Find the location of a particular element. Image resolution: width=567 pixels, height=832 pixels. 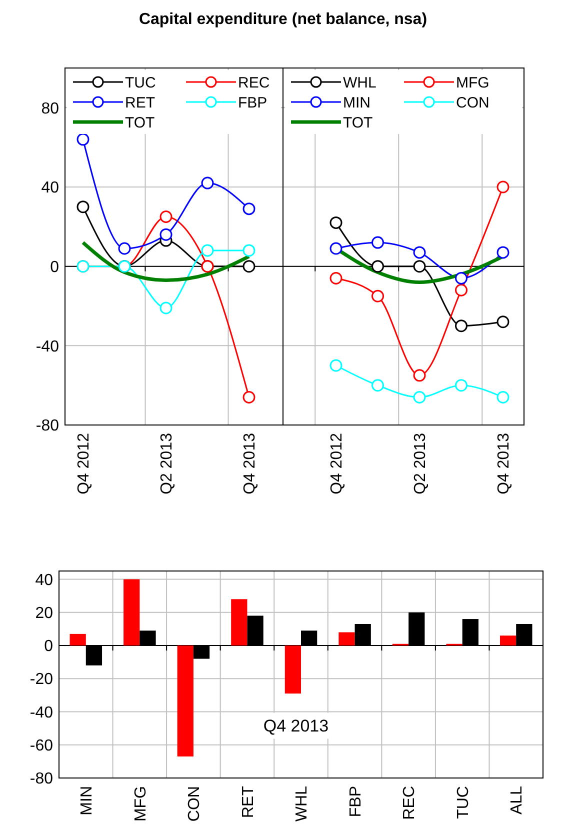

x-tick-label: CON is located at coordinates (195, 804).